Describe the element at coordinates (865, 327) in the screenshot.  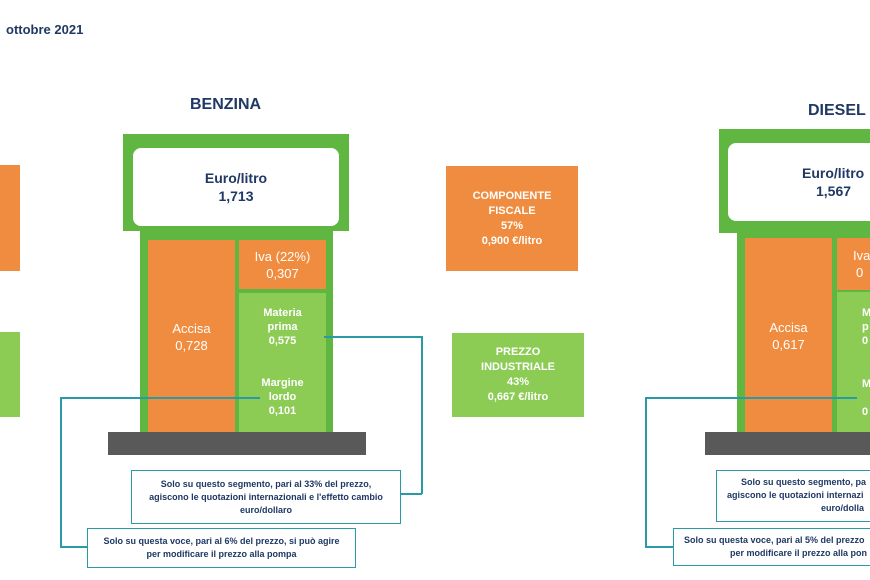
I see `diesel-materia-partial-2: p` at that location.